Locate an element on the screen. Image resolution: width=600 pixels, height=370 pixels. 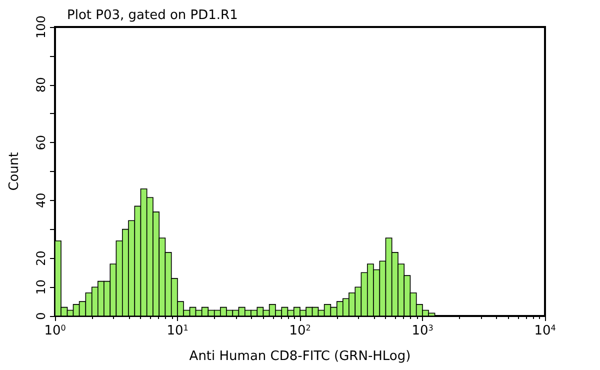
x-axis-title: Anti Human CD8-FITC (GRN-HLog) is located at coordinates (300, 356).